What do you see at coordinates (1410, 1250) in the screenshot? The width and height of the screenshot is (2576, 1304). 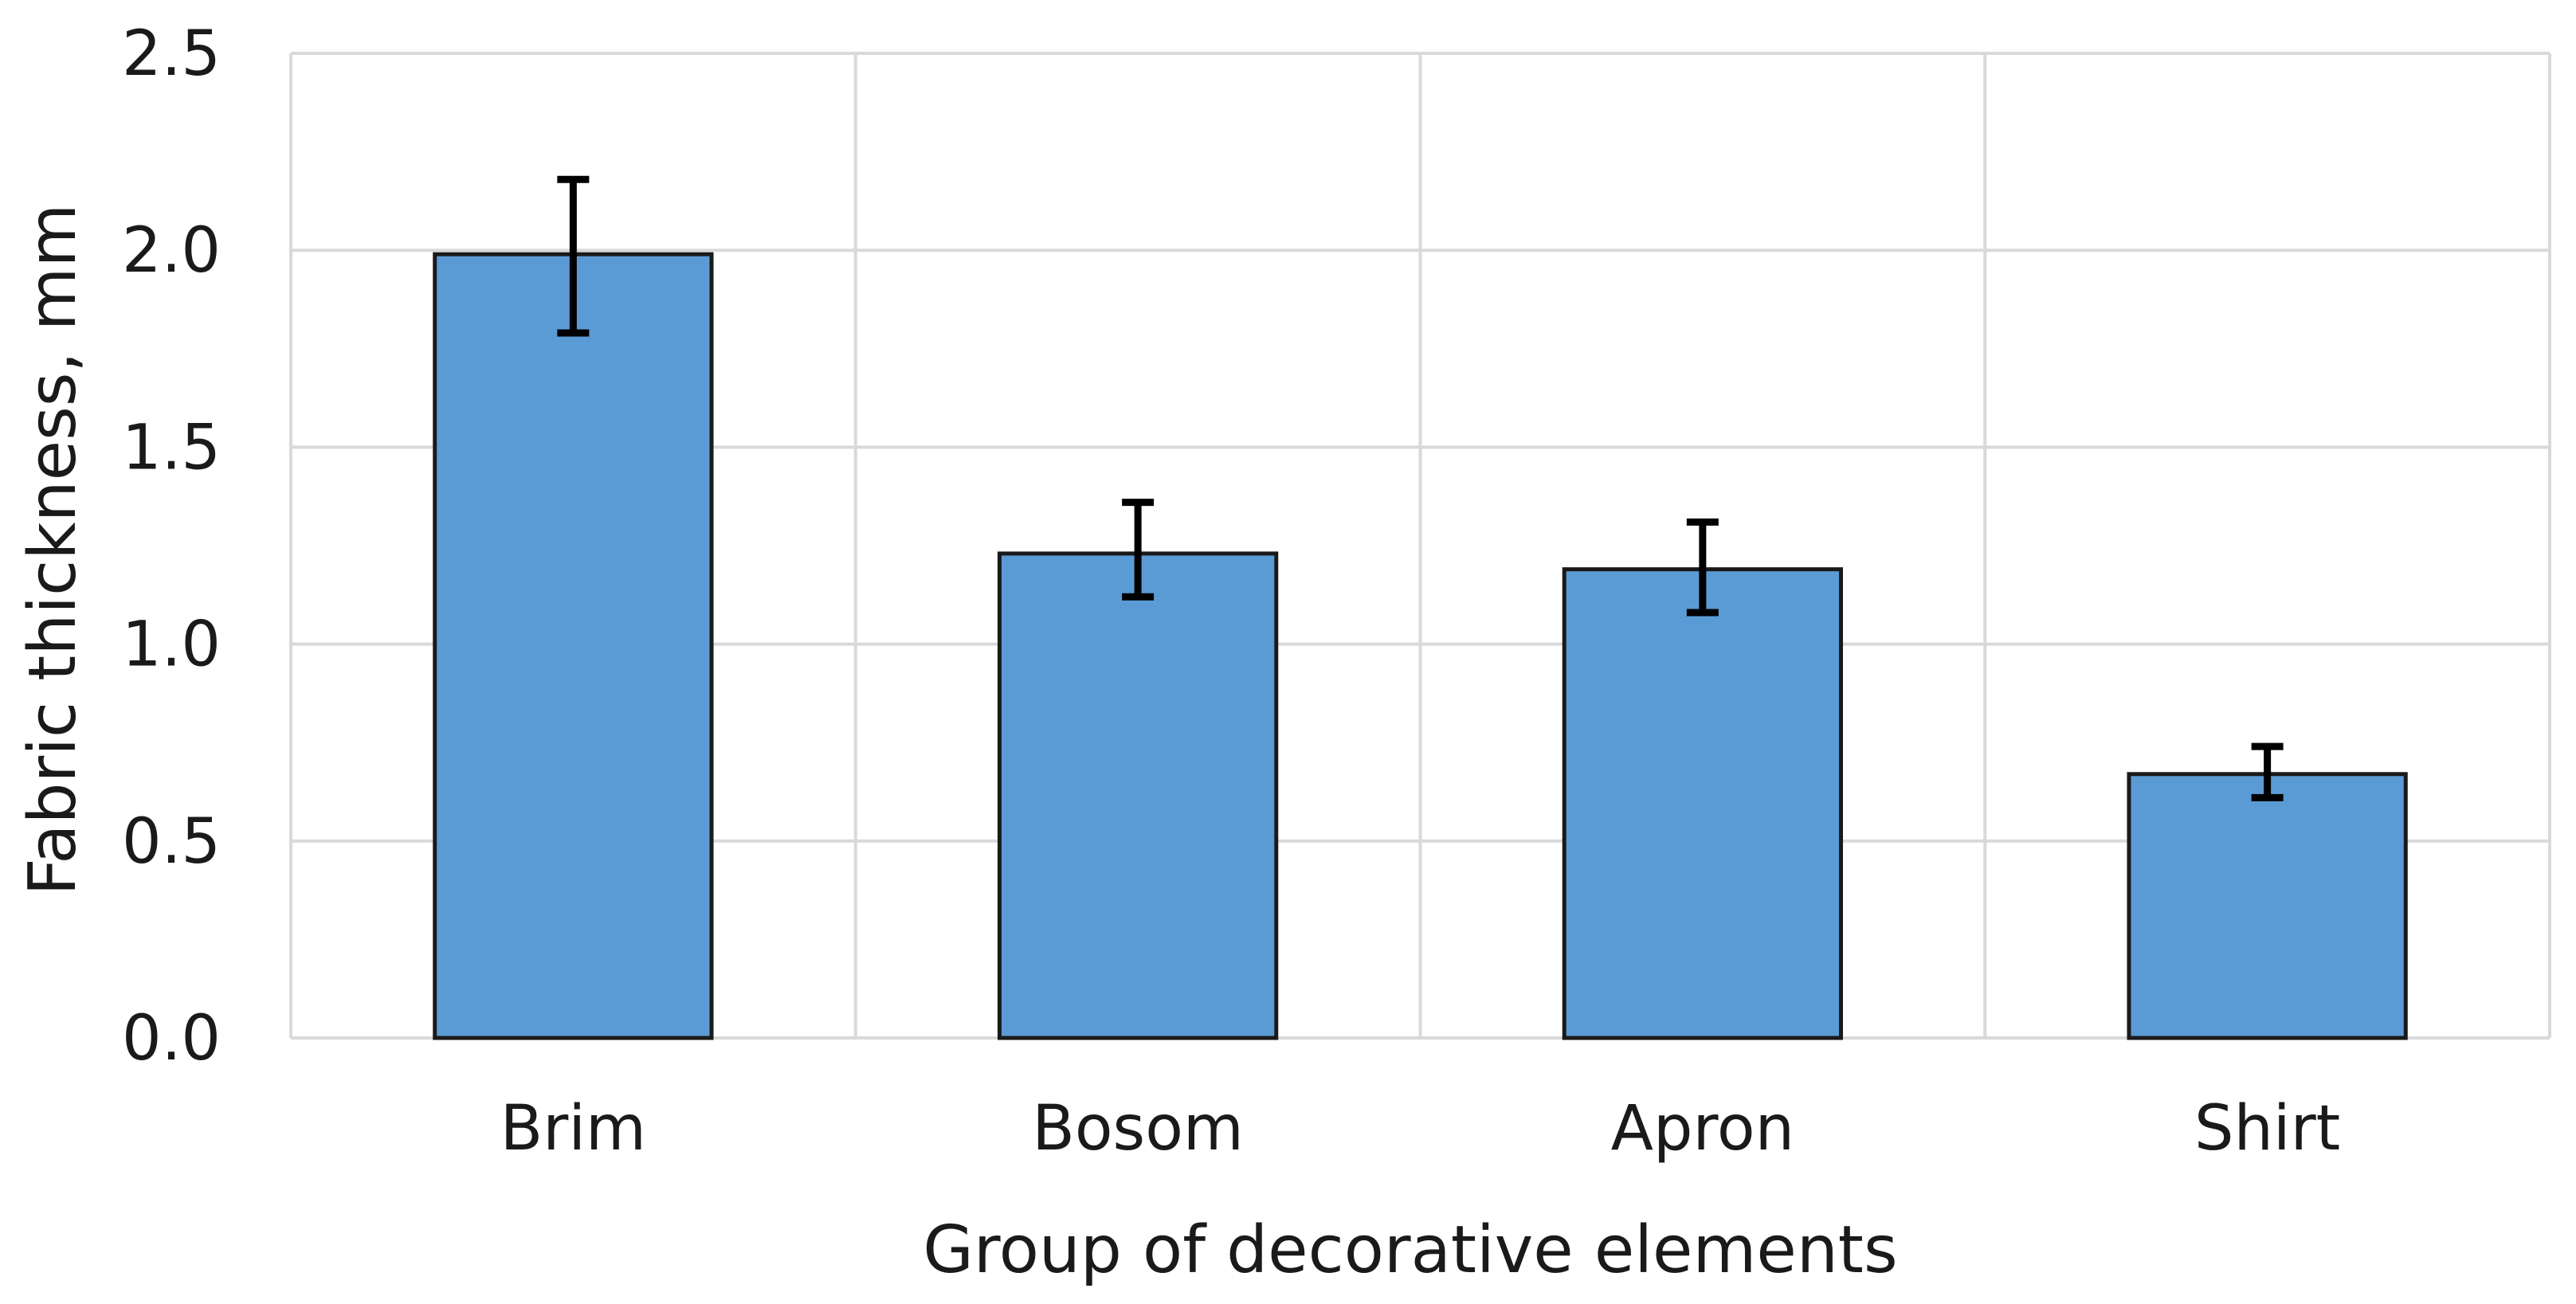 I see `x-axis-title: Group of decorative elements` at bounding box center [1410, 1250].